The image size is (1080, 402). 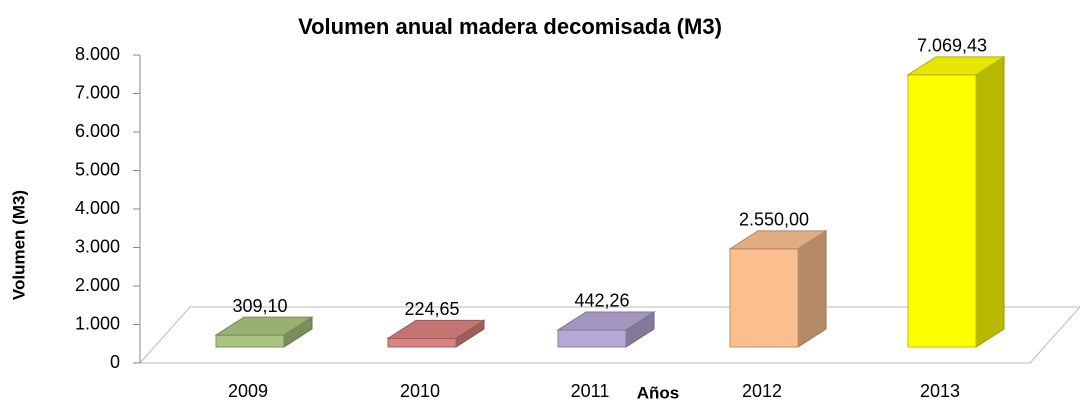 I want to click on x-tick-label: 2011, so click(x=590, y=391).